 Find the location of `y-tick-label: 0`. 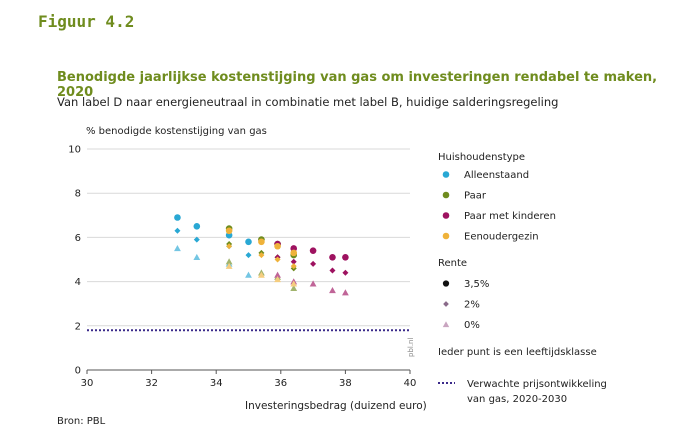

y-tick-label: 0 is located at coordinates (78, 371).